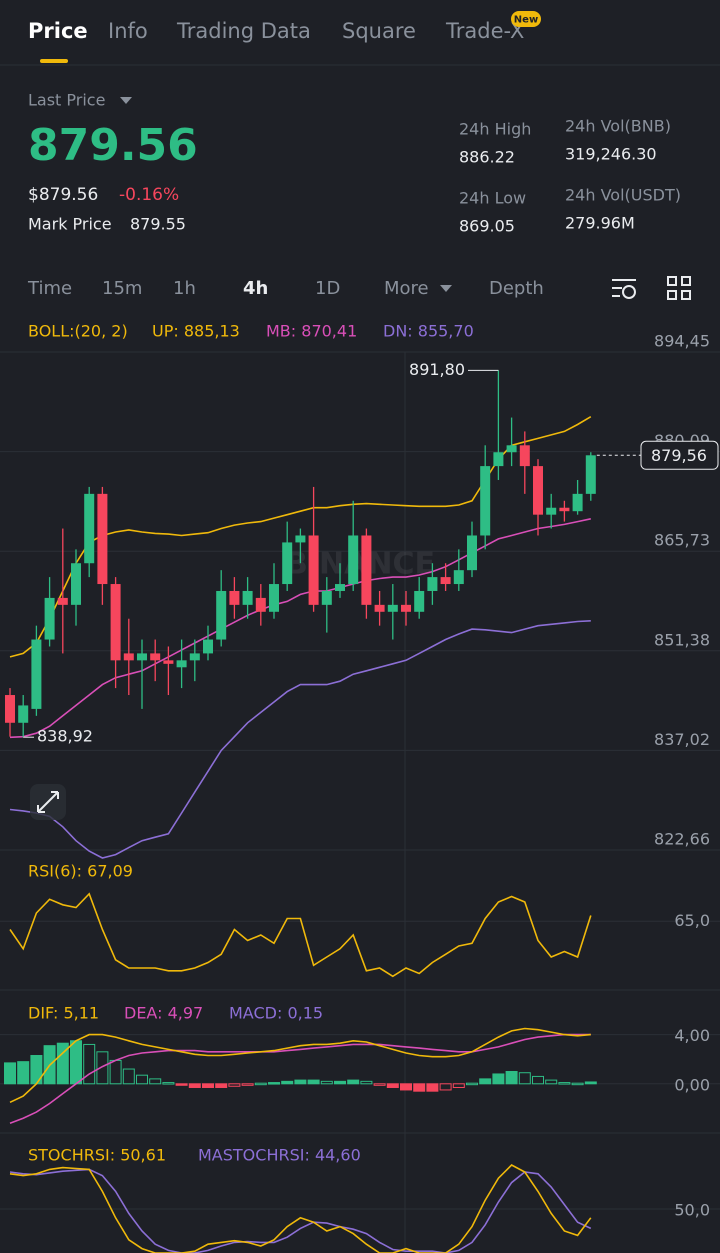  I want to click on layout-icon, so click(679, 288).